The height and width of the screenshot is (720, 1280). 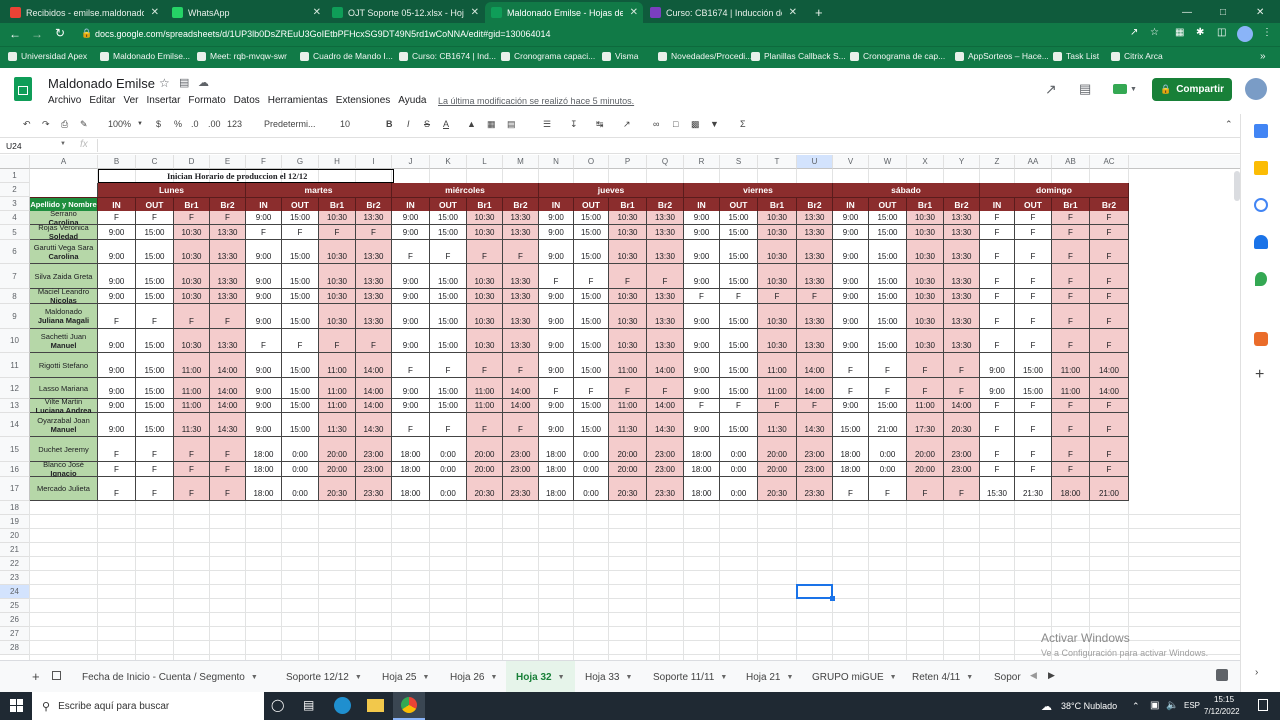 I want to click on italic-button: I, so click(x=408, y=124).